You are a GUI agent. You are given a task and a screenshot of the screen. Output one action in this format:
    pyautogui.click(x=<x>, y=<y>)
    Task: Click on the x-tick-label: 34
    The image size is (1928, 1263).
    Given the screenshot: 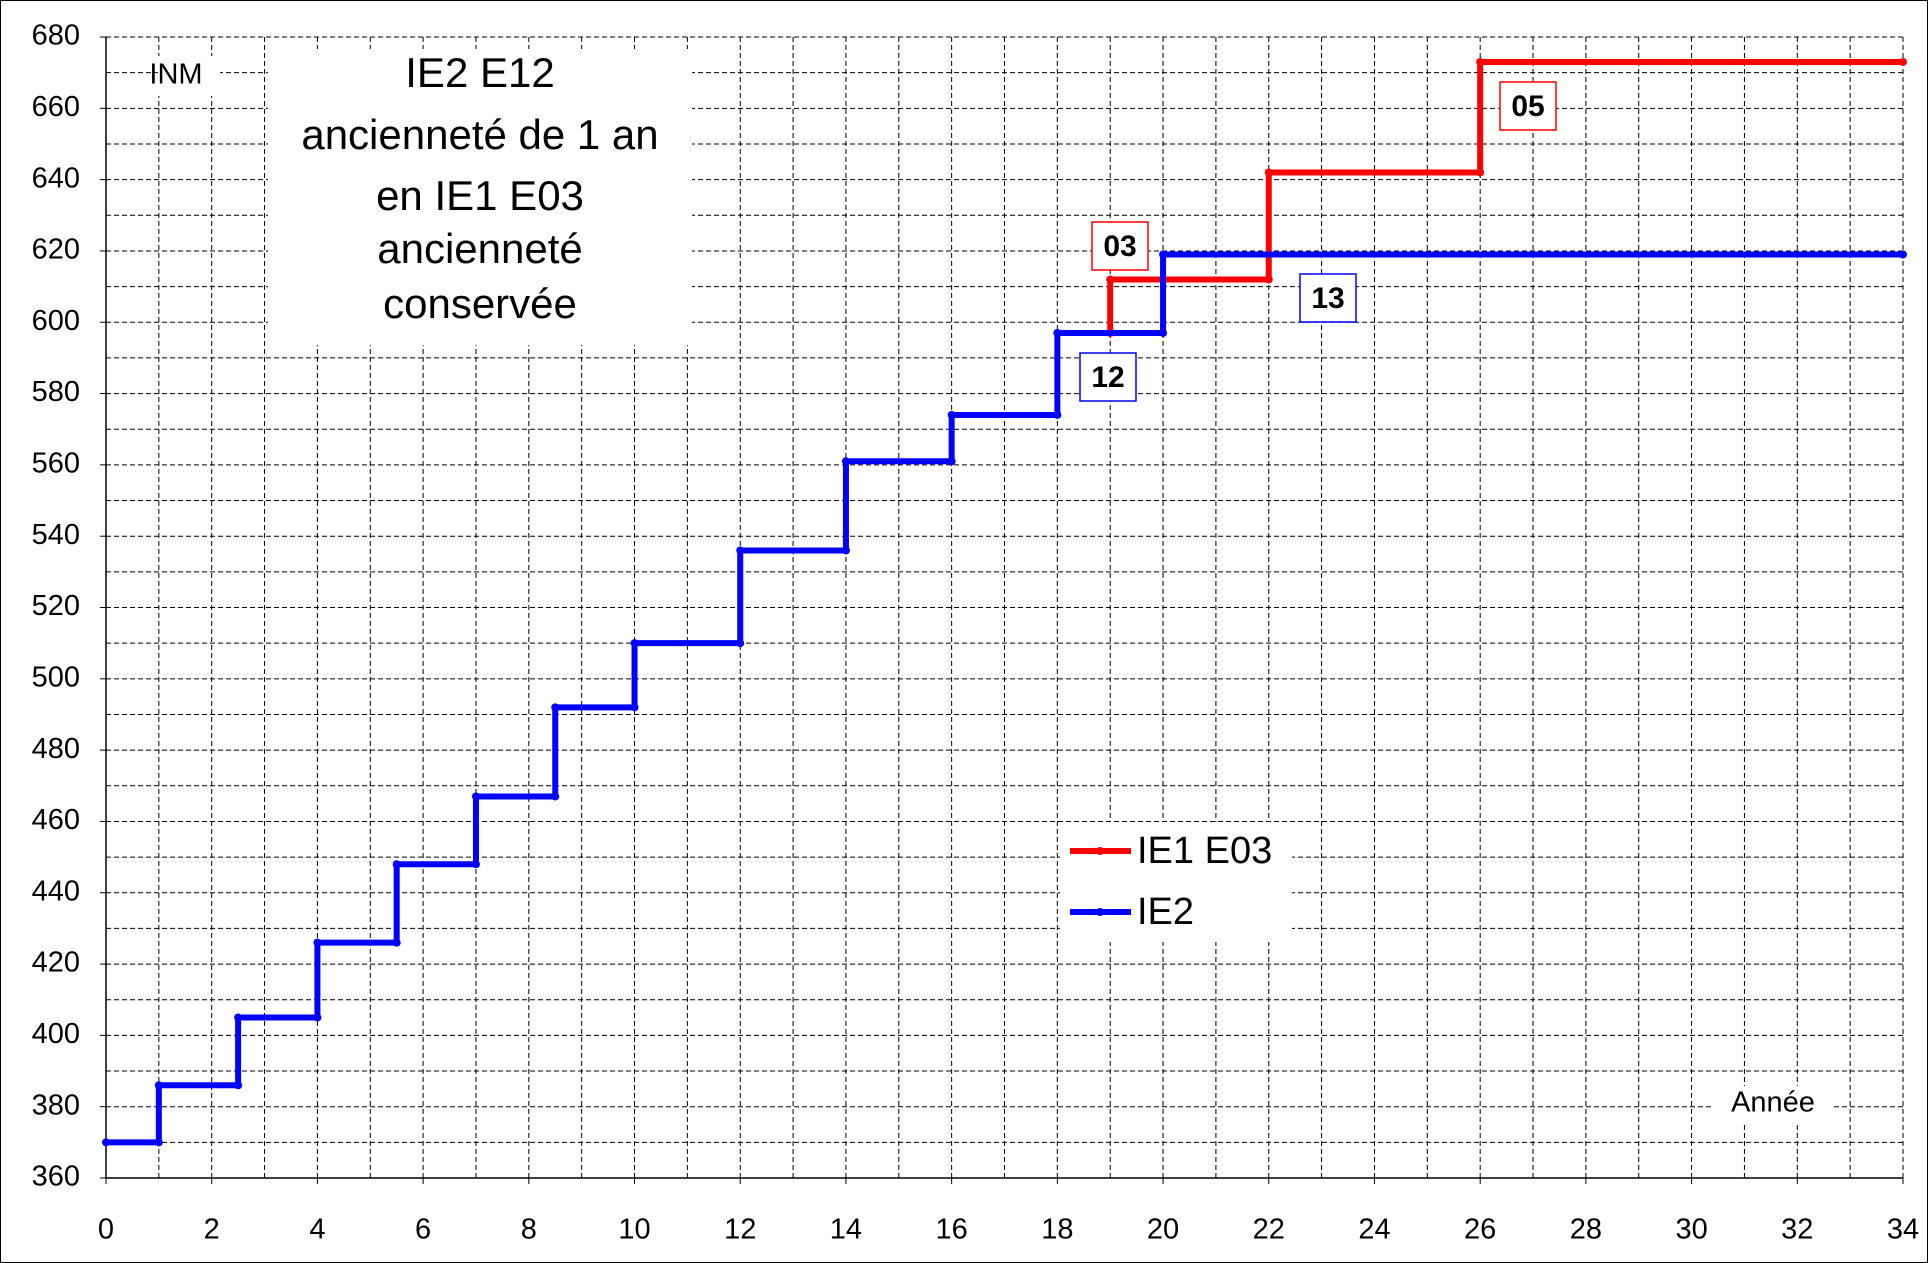 What is the action you would take?
    pyautogui.click(x=1903, y=1230)
    